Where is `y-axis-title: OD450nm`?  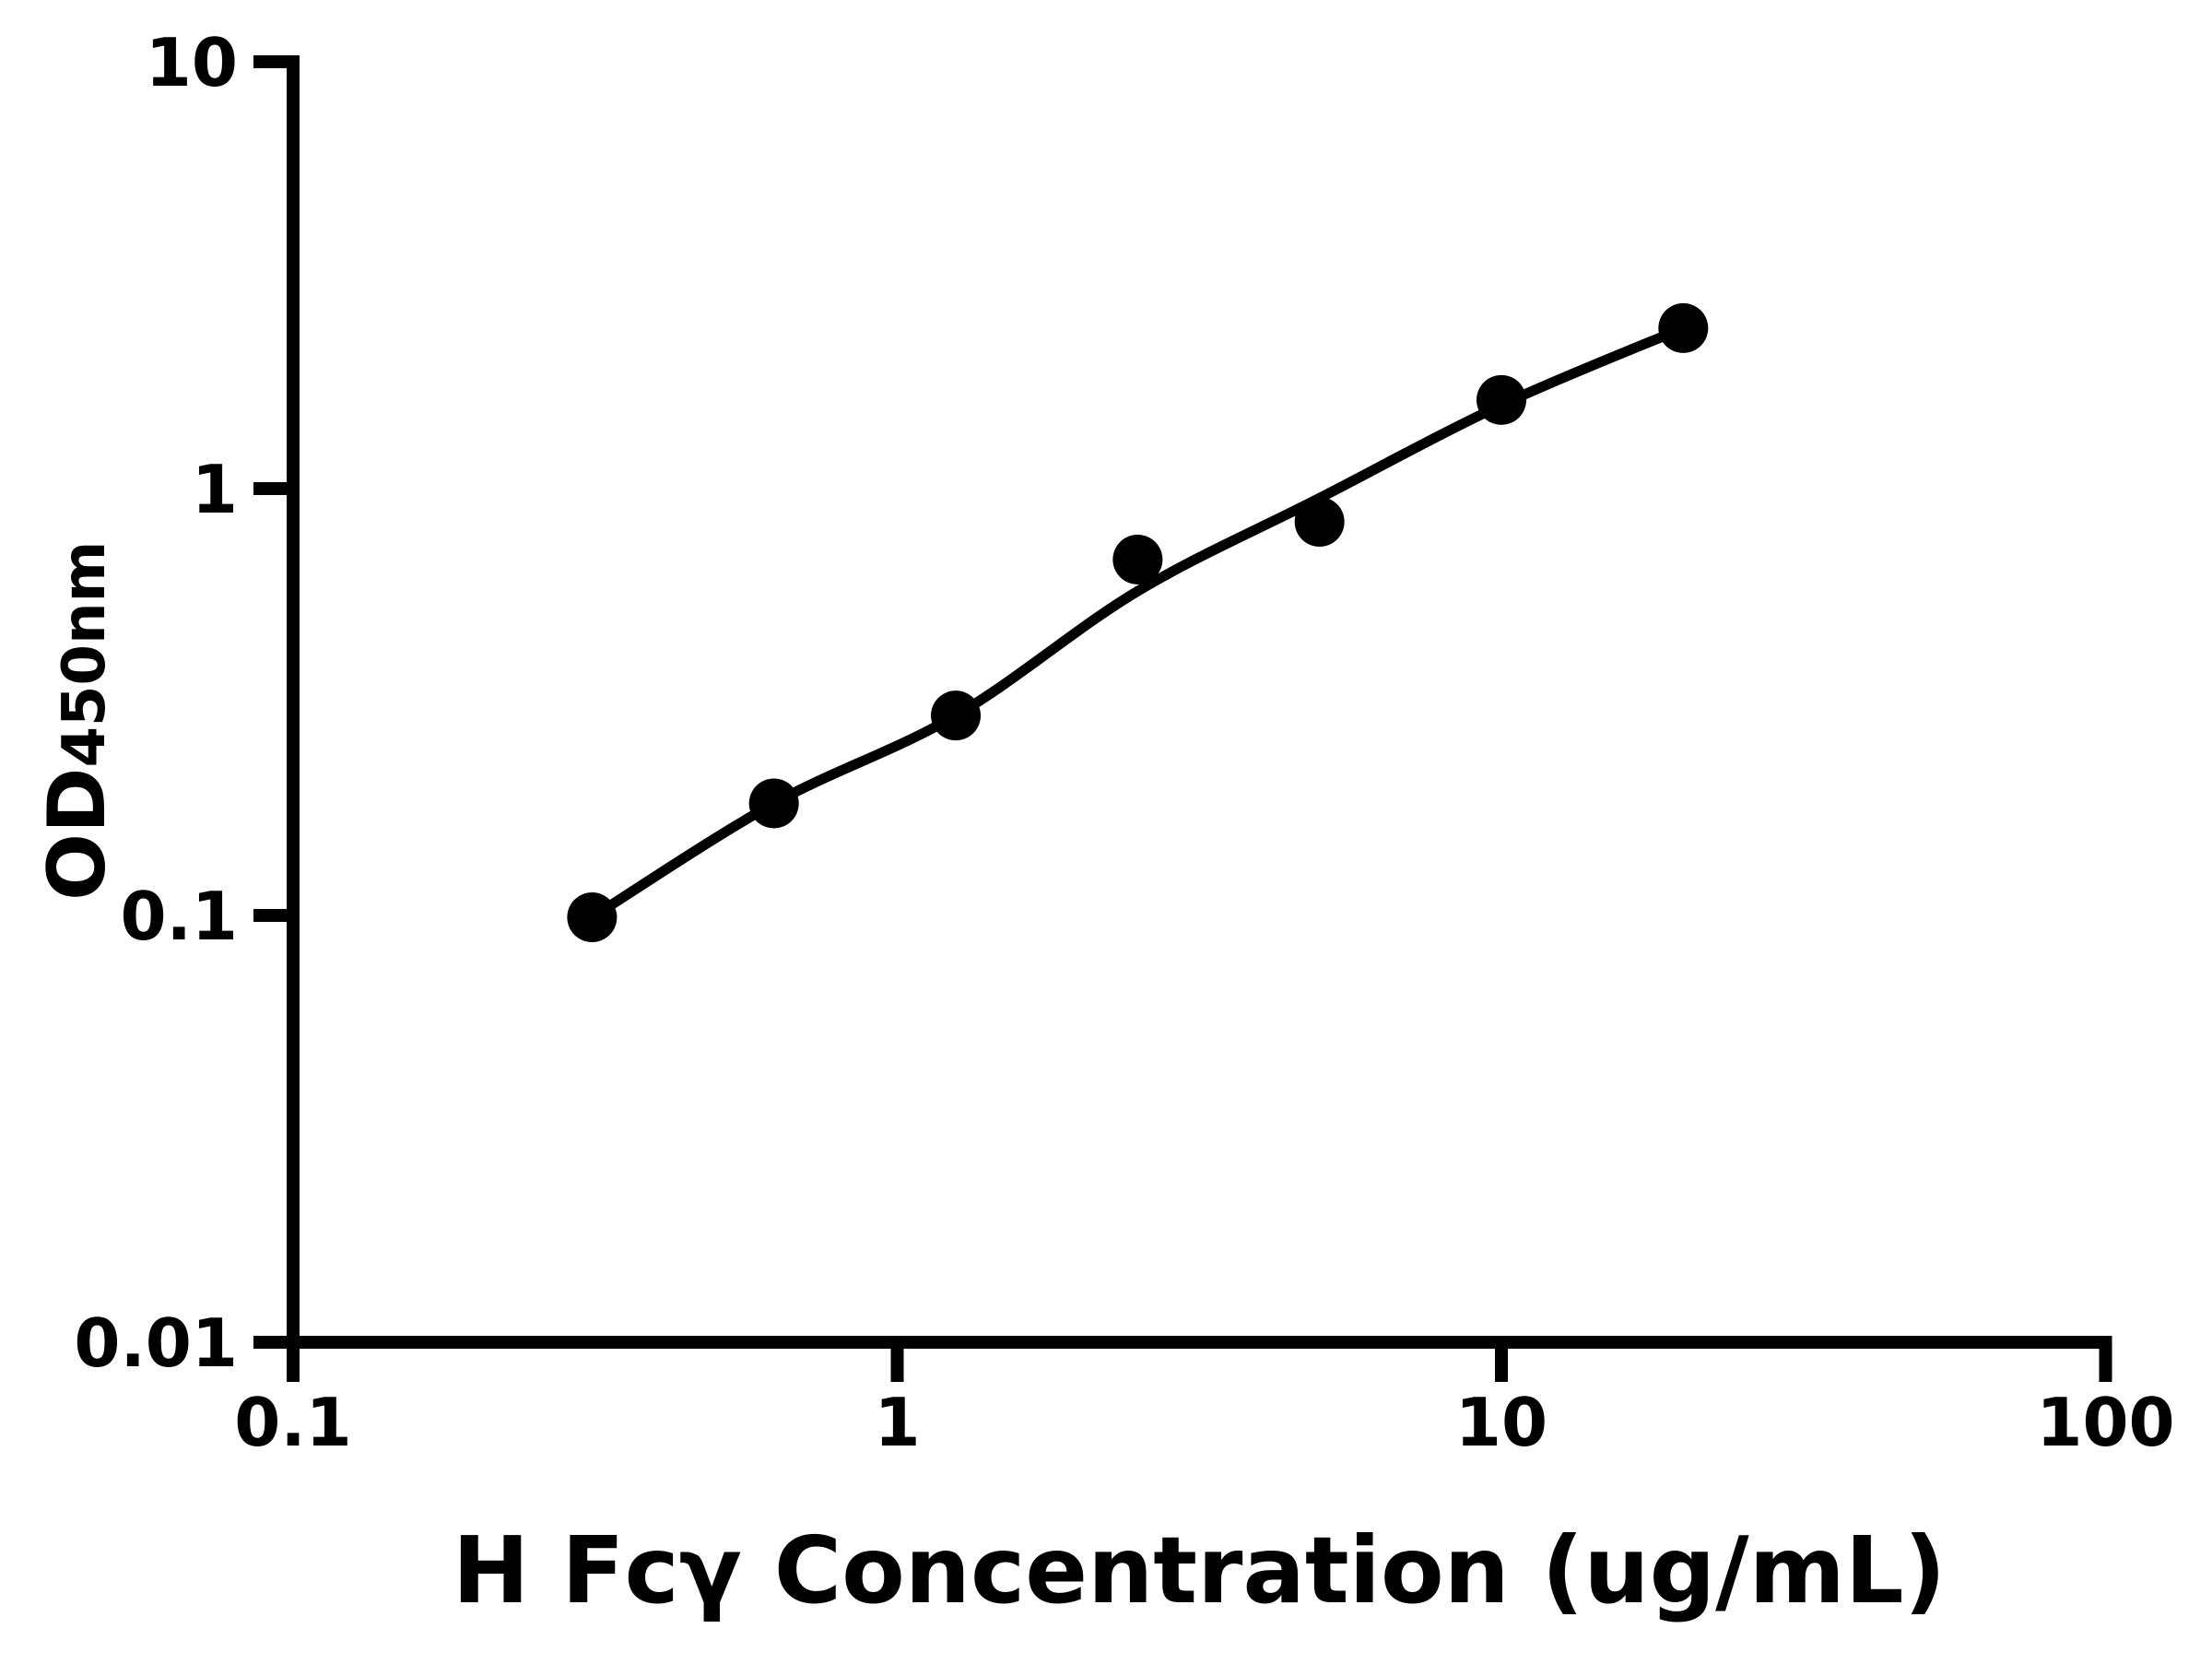
y-axis-title: OD450nm is located at coordinates (77, 721).